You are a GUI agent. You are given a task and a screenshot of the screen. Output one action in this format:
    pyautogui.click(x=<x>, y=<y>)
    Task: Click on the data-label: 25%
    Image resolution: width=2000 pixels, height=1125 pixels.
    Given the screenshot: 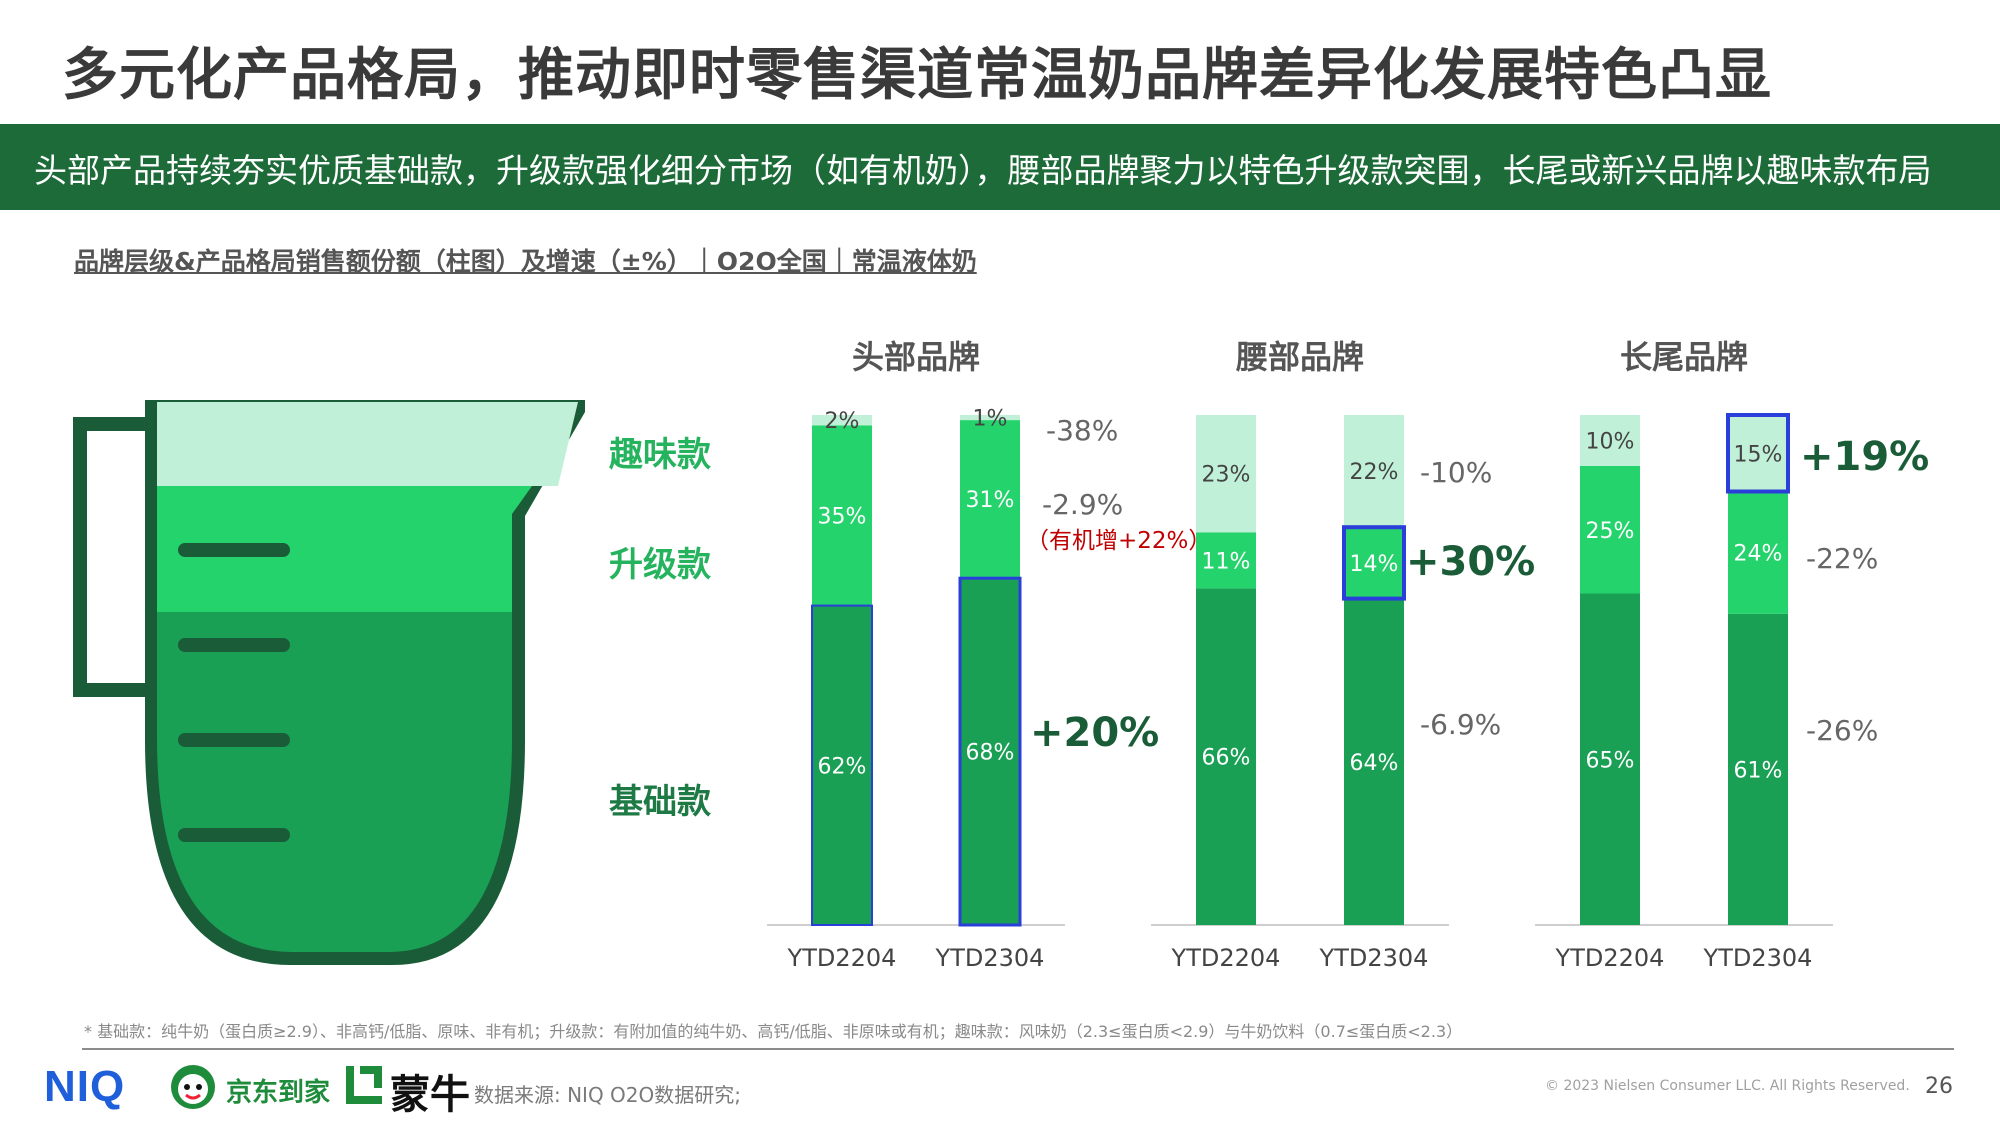 What is the action you would take?
    pyautogui.click(x=1610, y=531)
    